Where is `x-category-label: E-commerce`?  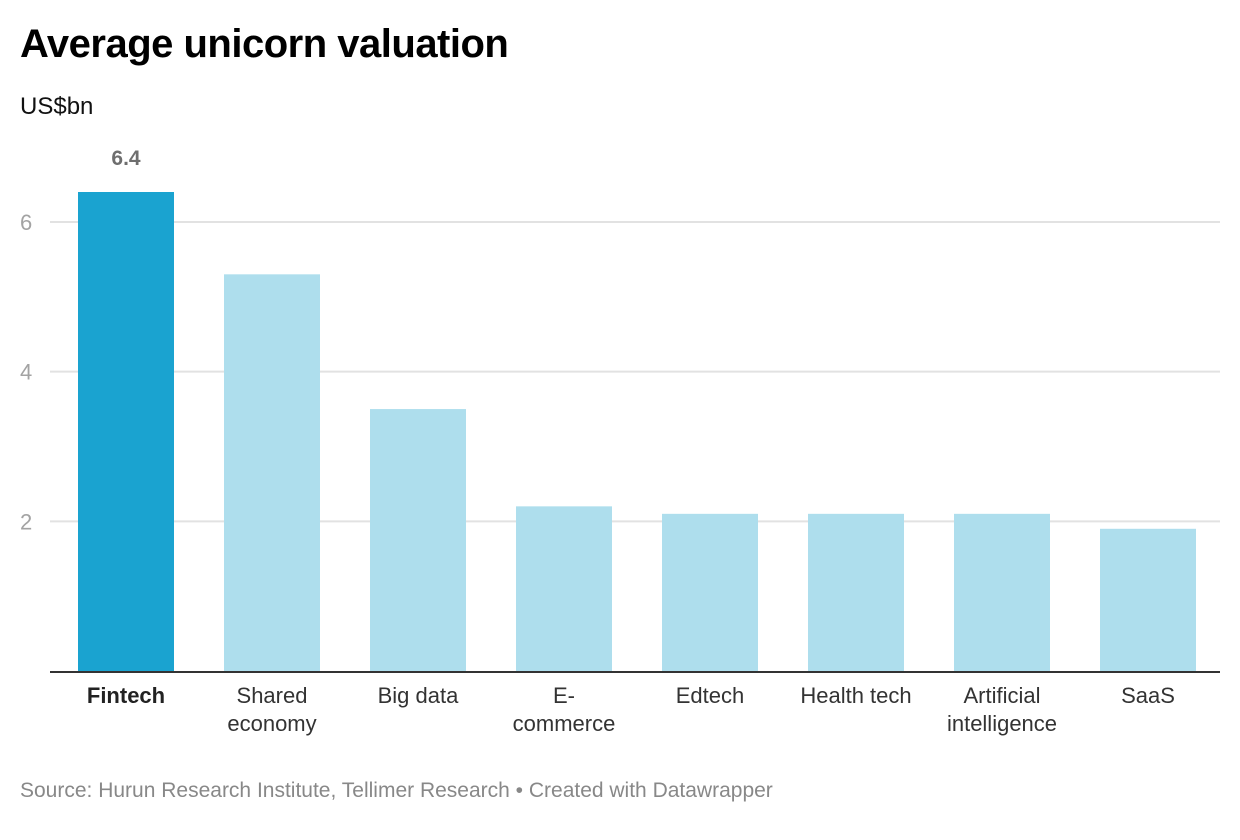 x-category-label: E-commerce is located at coordinates (564, 709).